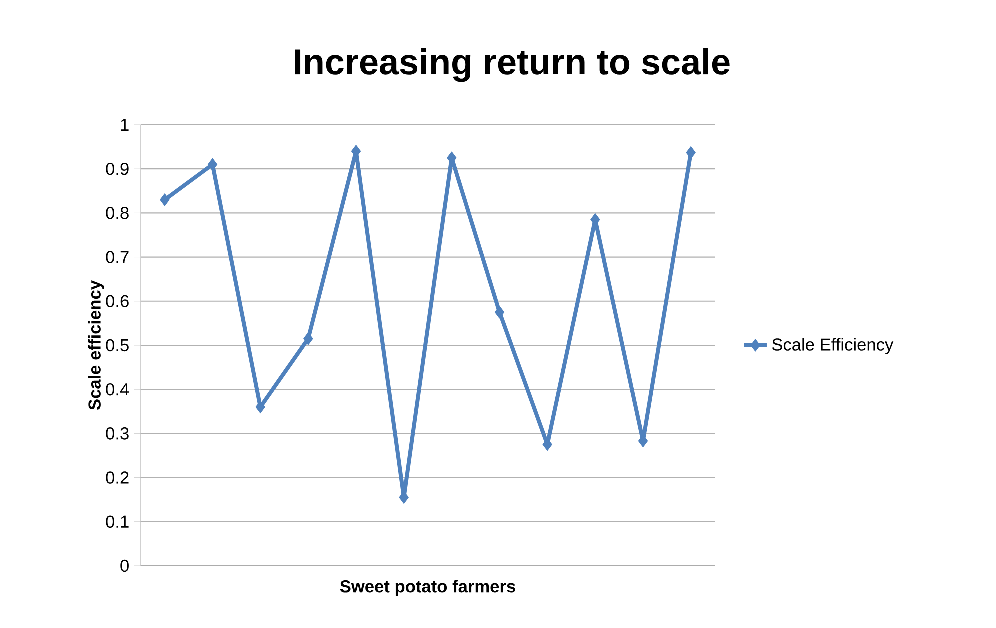 The height and width of the screenshot is (628, 996). Describe the element at coordinates (117, 213) in the screenshot. I see `y-tick-label: 0.8` at that location.